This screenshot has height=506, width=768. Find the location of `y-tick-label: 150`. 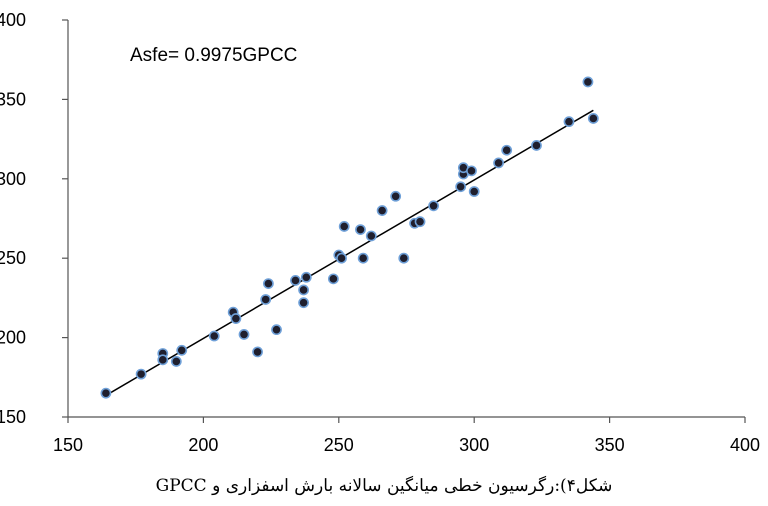

y-tick-label: 150 is located at coordinates (13, 417).